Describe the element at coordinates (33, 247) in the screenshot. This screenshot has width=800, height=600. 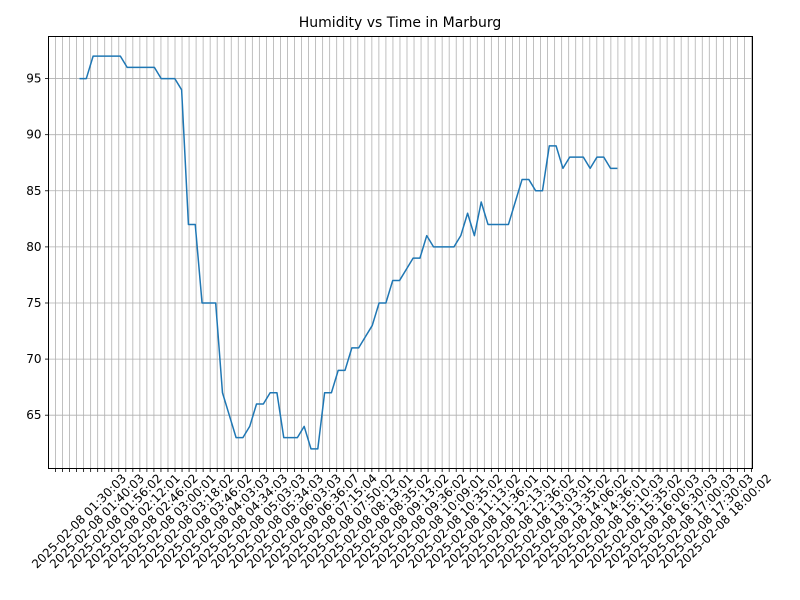
I see `y-tick-label: 80` at that location.